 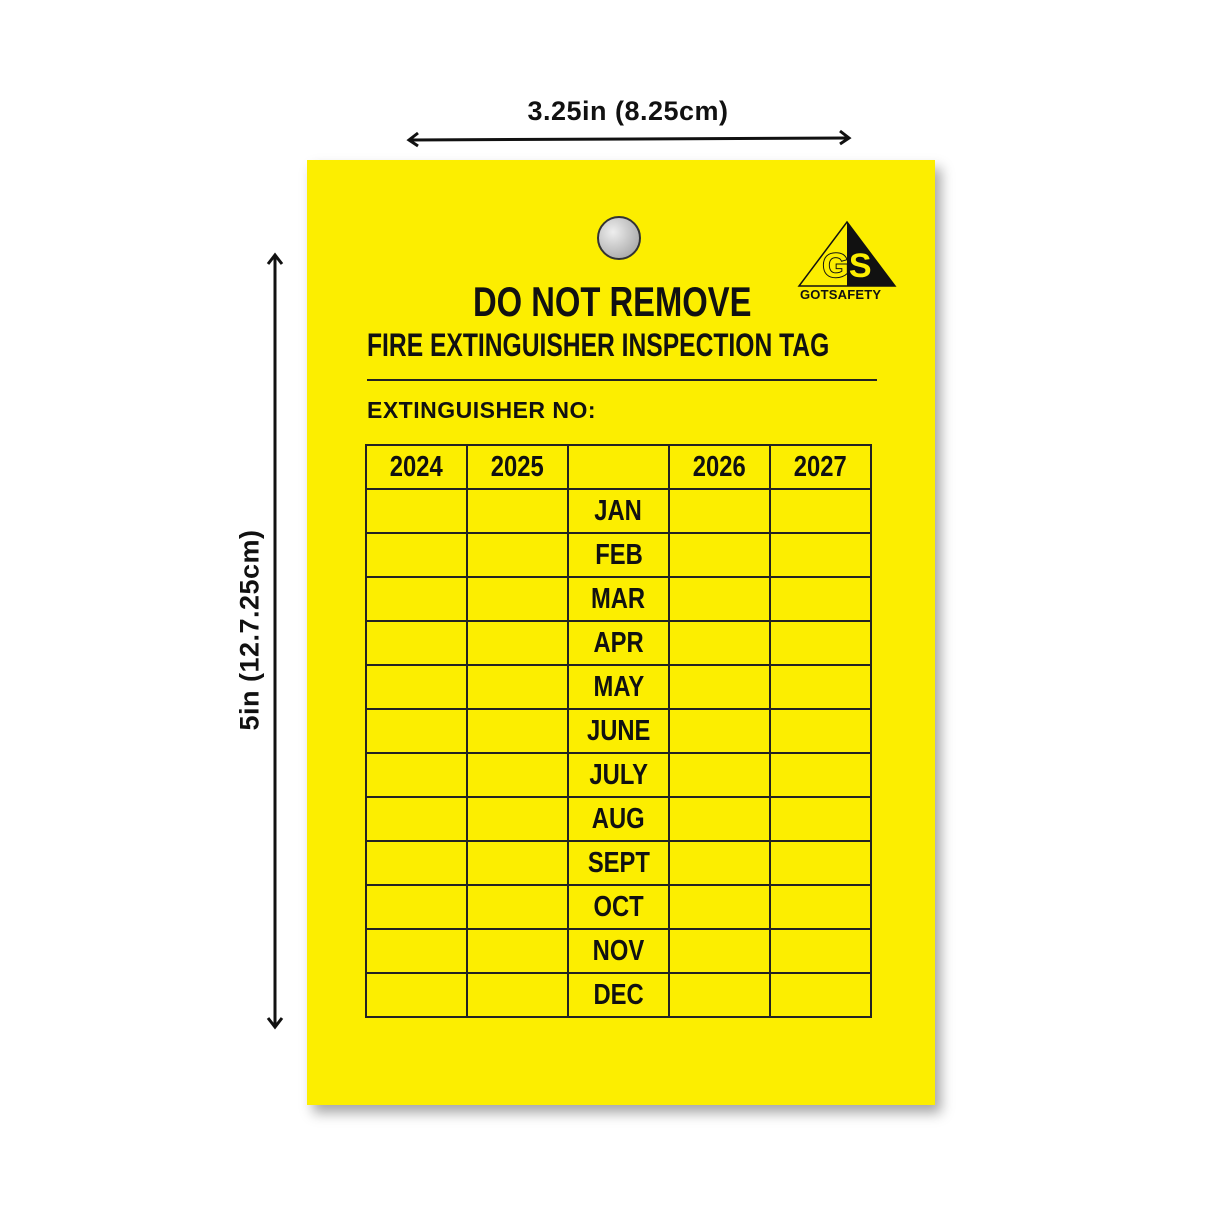 I want to click on month-label: OCT, so click(x=618, y=907).